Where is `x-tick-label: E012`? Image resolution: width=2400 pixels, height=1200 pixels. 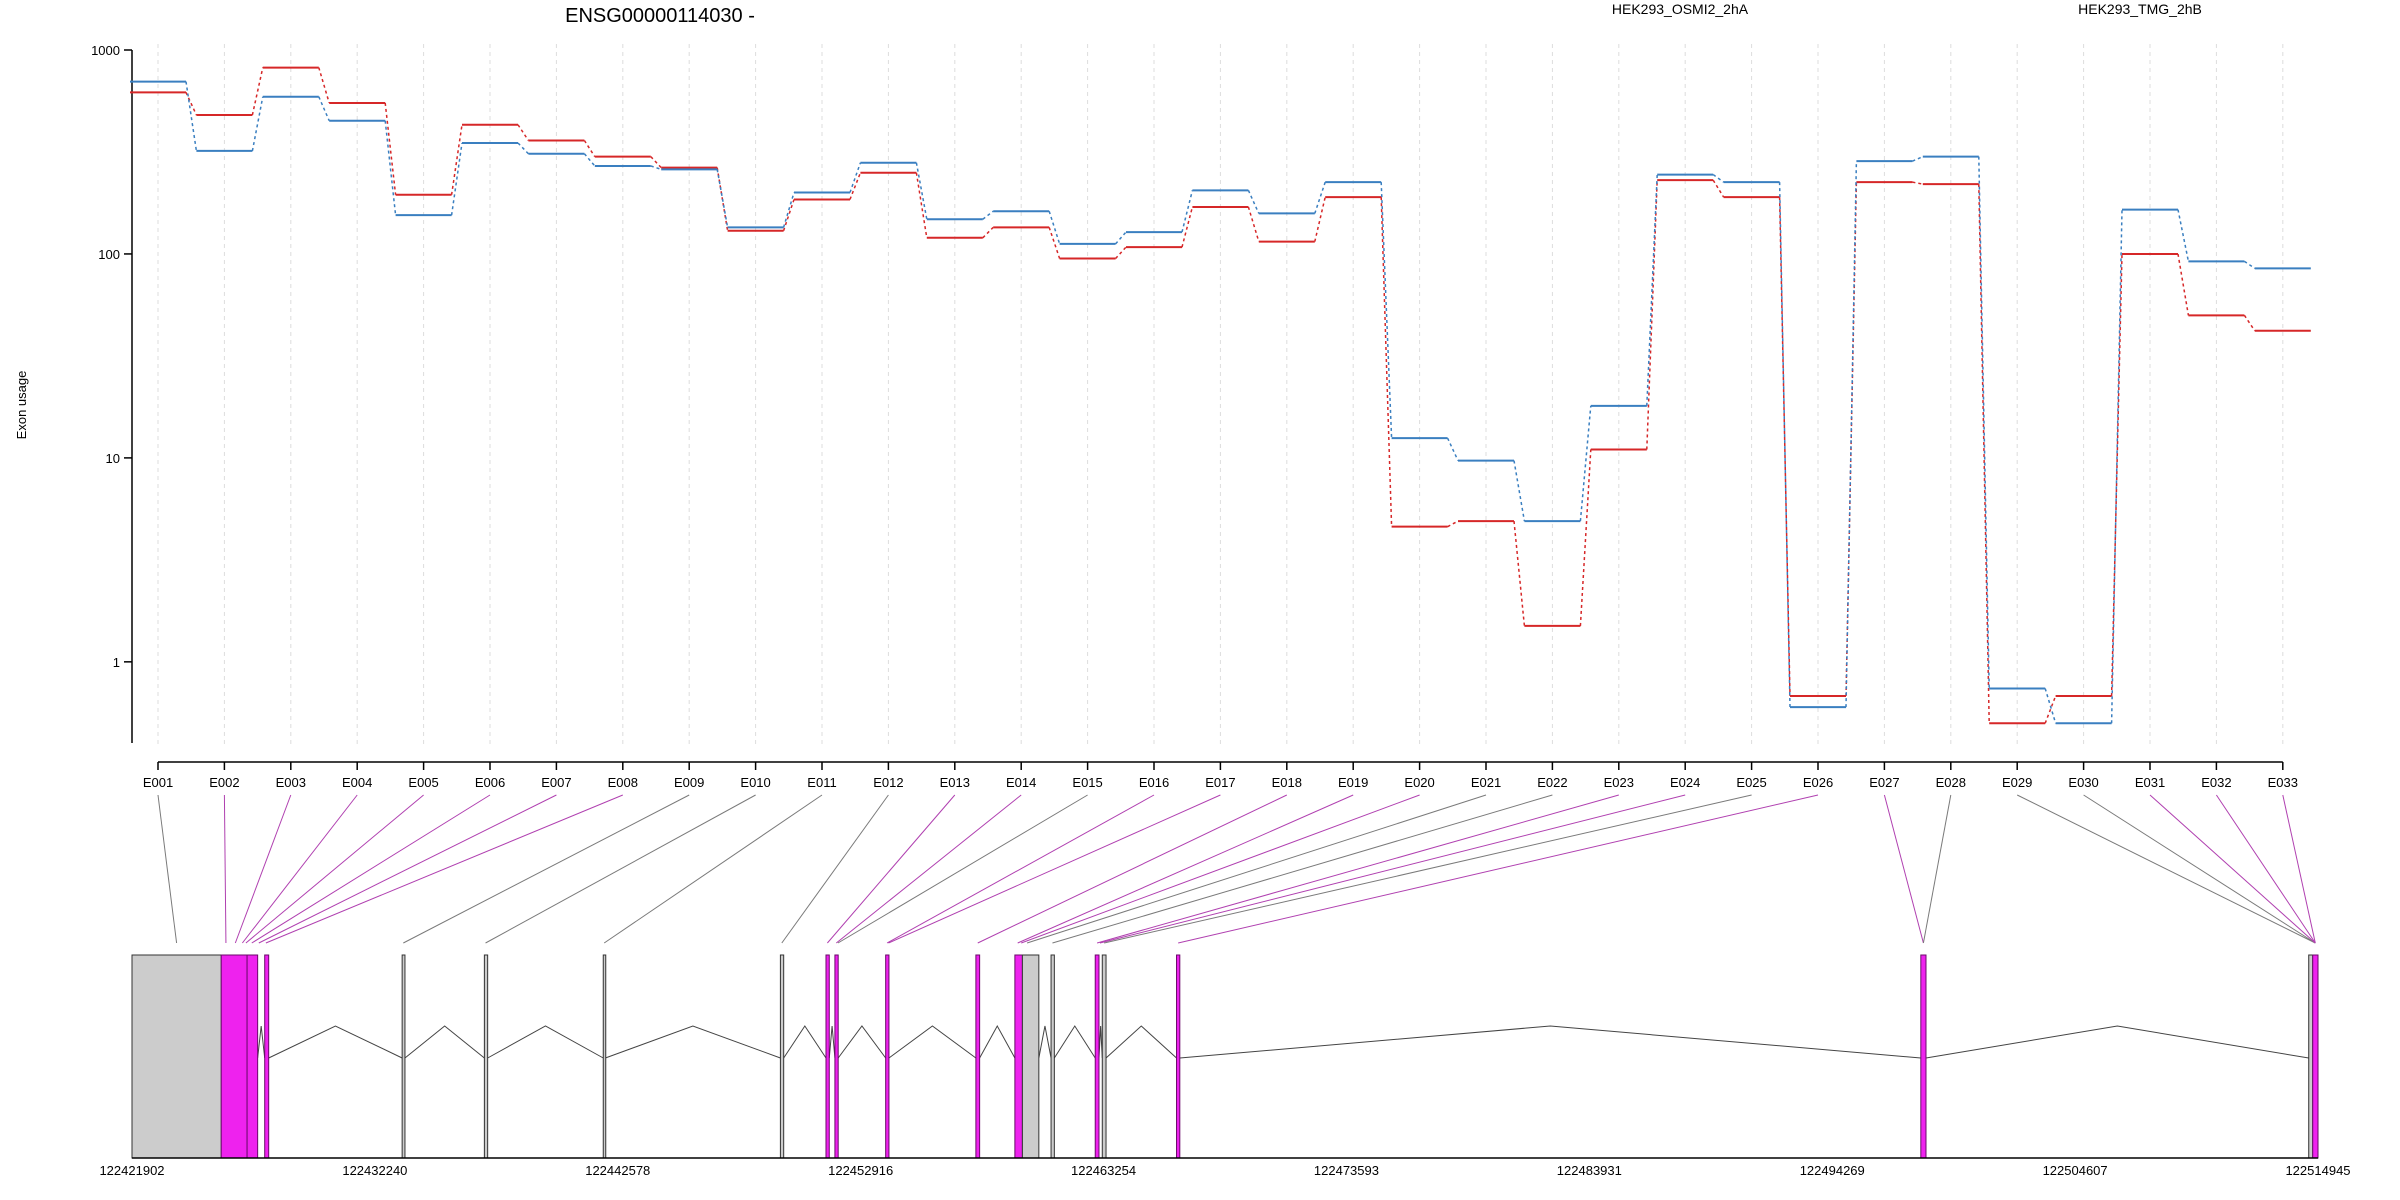 x-tick-label: E012 is located at coordinates (888, 782).